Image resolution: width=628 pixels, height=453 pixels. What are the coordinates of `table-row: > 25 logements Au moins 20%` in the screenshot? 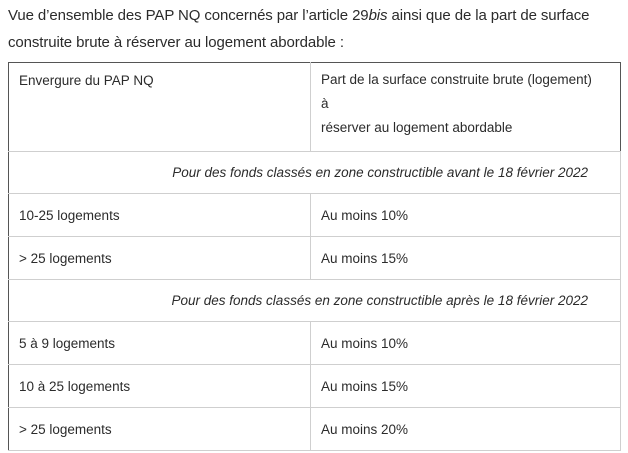 It's located at (314, 429).